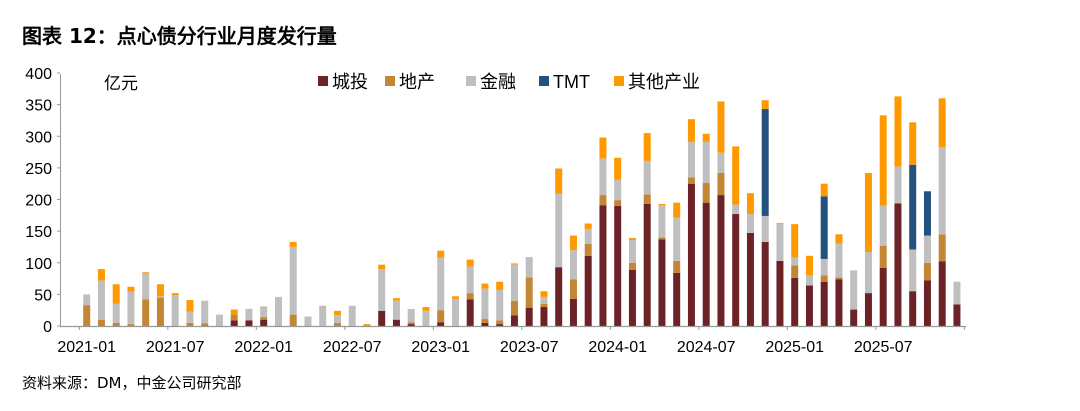 Image resolution: width=1080 pixels, height=411 pixels. What do you see at coordinates (647, 147) in the screenshot?
I see `bar-segment-其他产业-2024-03` at bounding box center [647, 147].